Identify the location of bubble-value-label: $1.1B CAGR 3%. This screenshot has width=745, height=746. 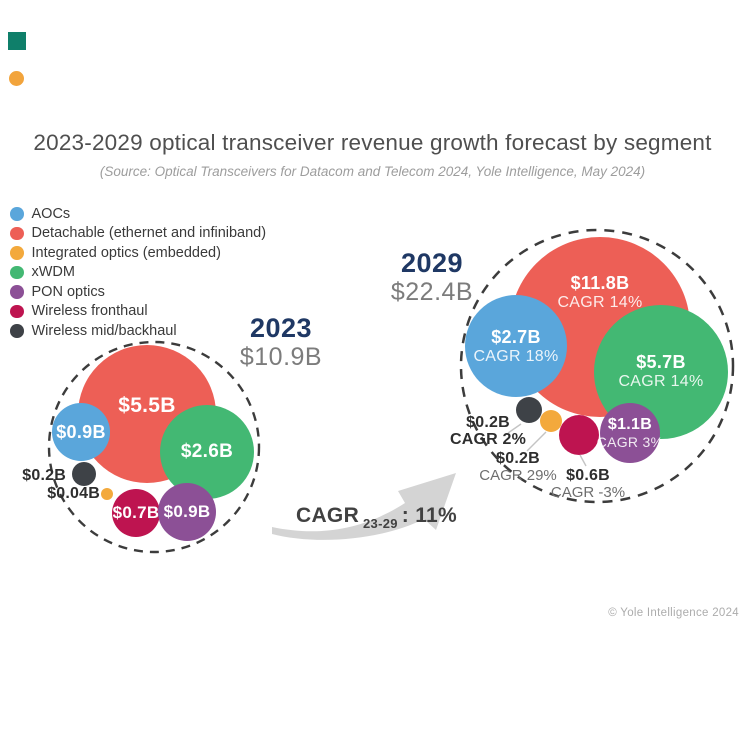
(630, 433).